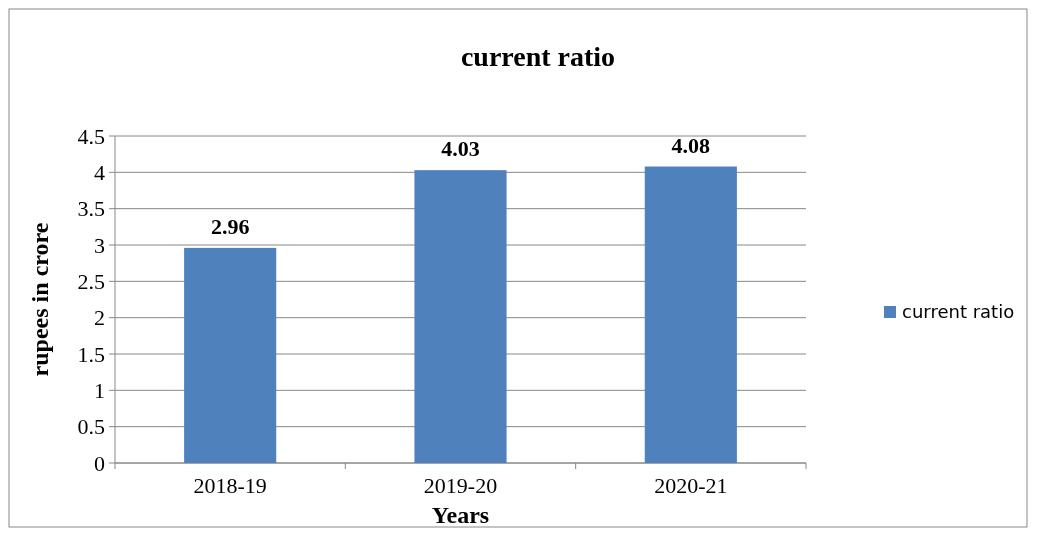 This screenshot has width=1037, height=539. I want to click on y-tick-label: 4.5, so click(91, 136).